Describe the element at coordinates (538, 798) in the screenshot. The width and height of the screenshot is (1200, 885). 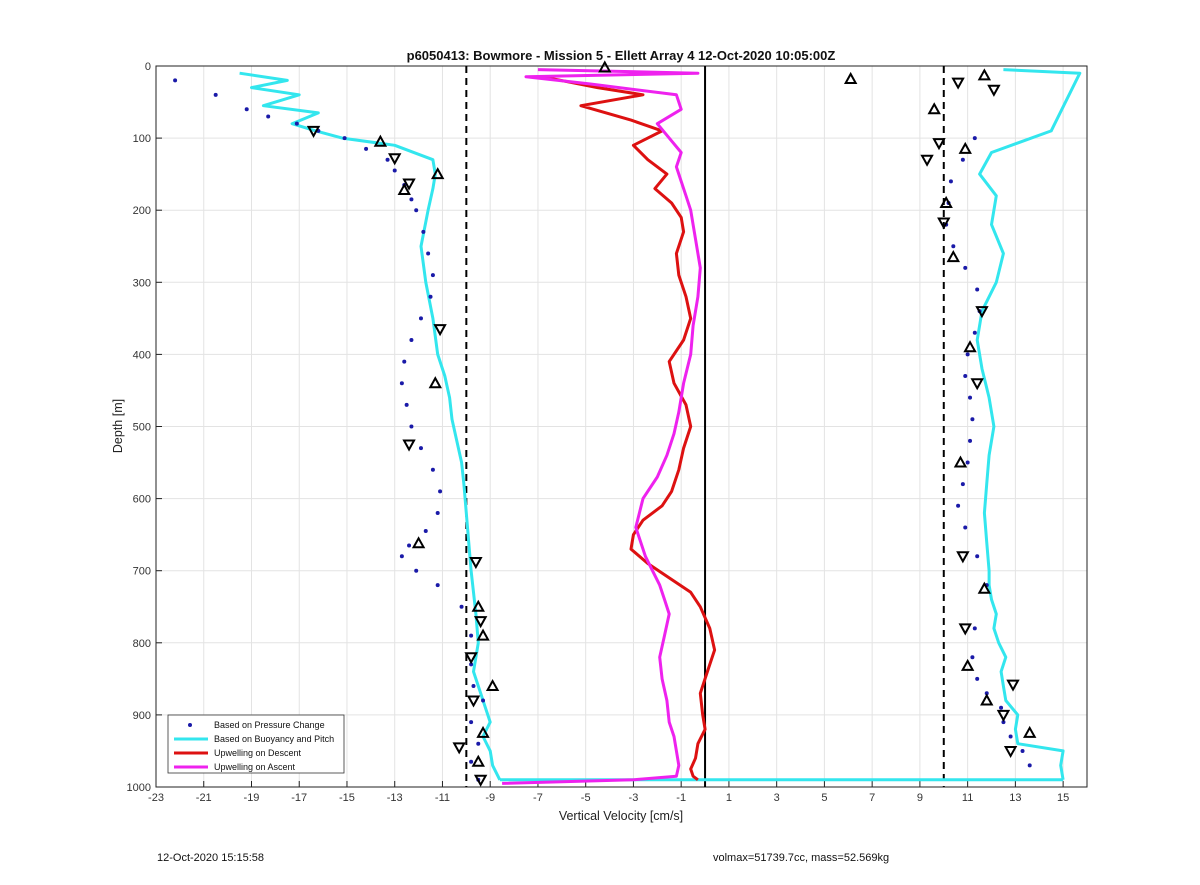
I see `x-tick-label: -7` at that location.